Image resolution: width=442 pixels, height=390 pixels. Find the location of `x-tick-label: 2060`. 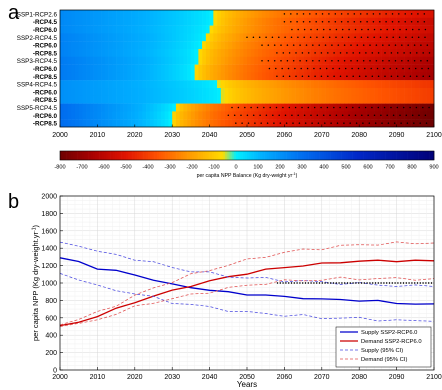

x-tick-label: 2060 is located at coordinates (285, 377).